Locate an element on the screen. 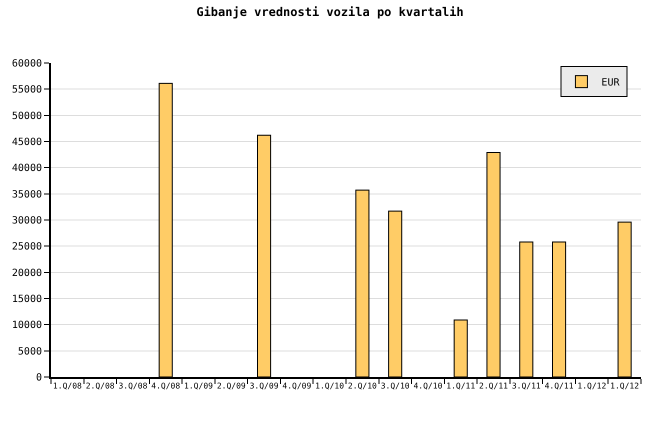 This screenshot has height=440, width=660. x-tick-label: 3.Q/10 is located at coordinates (395, 386).